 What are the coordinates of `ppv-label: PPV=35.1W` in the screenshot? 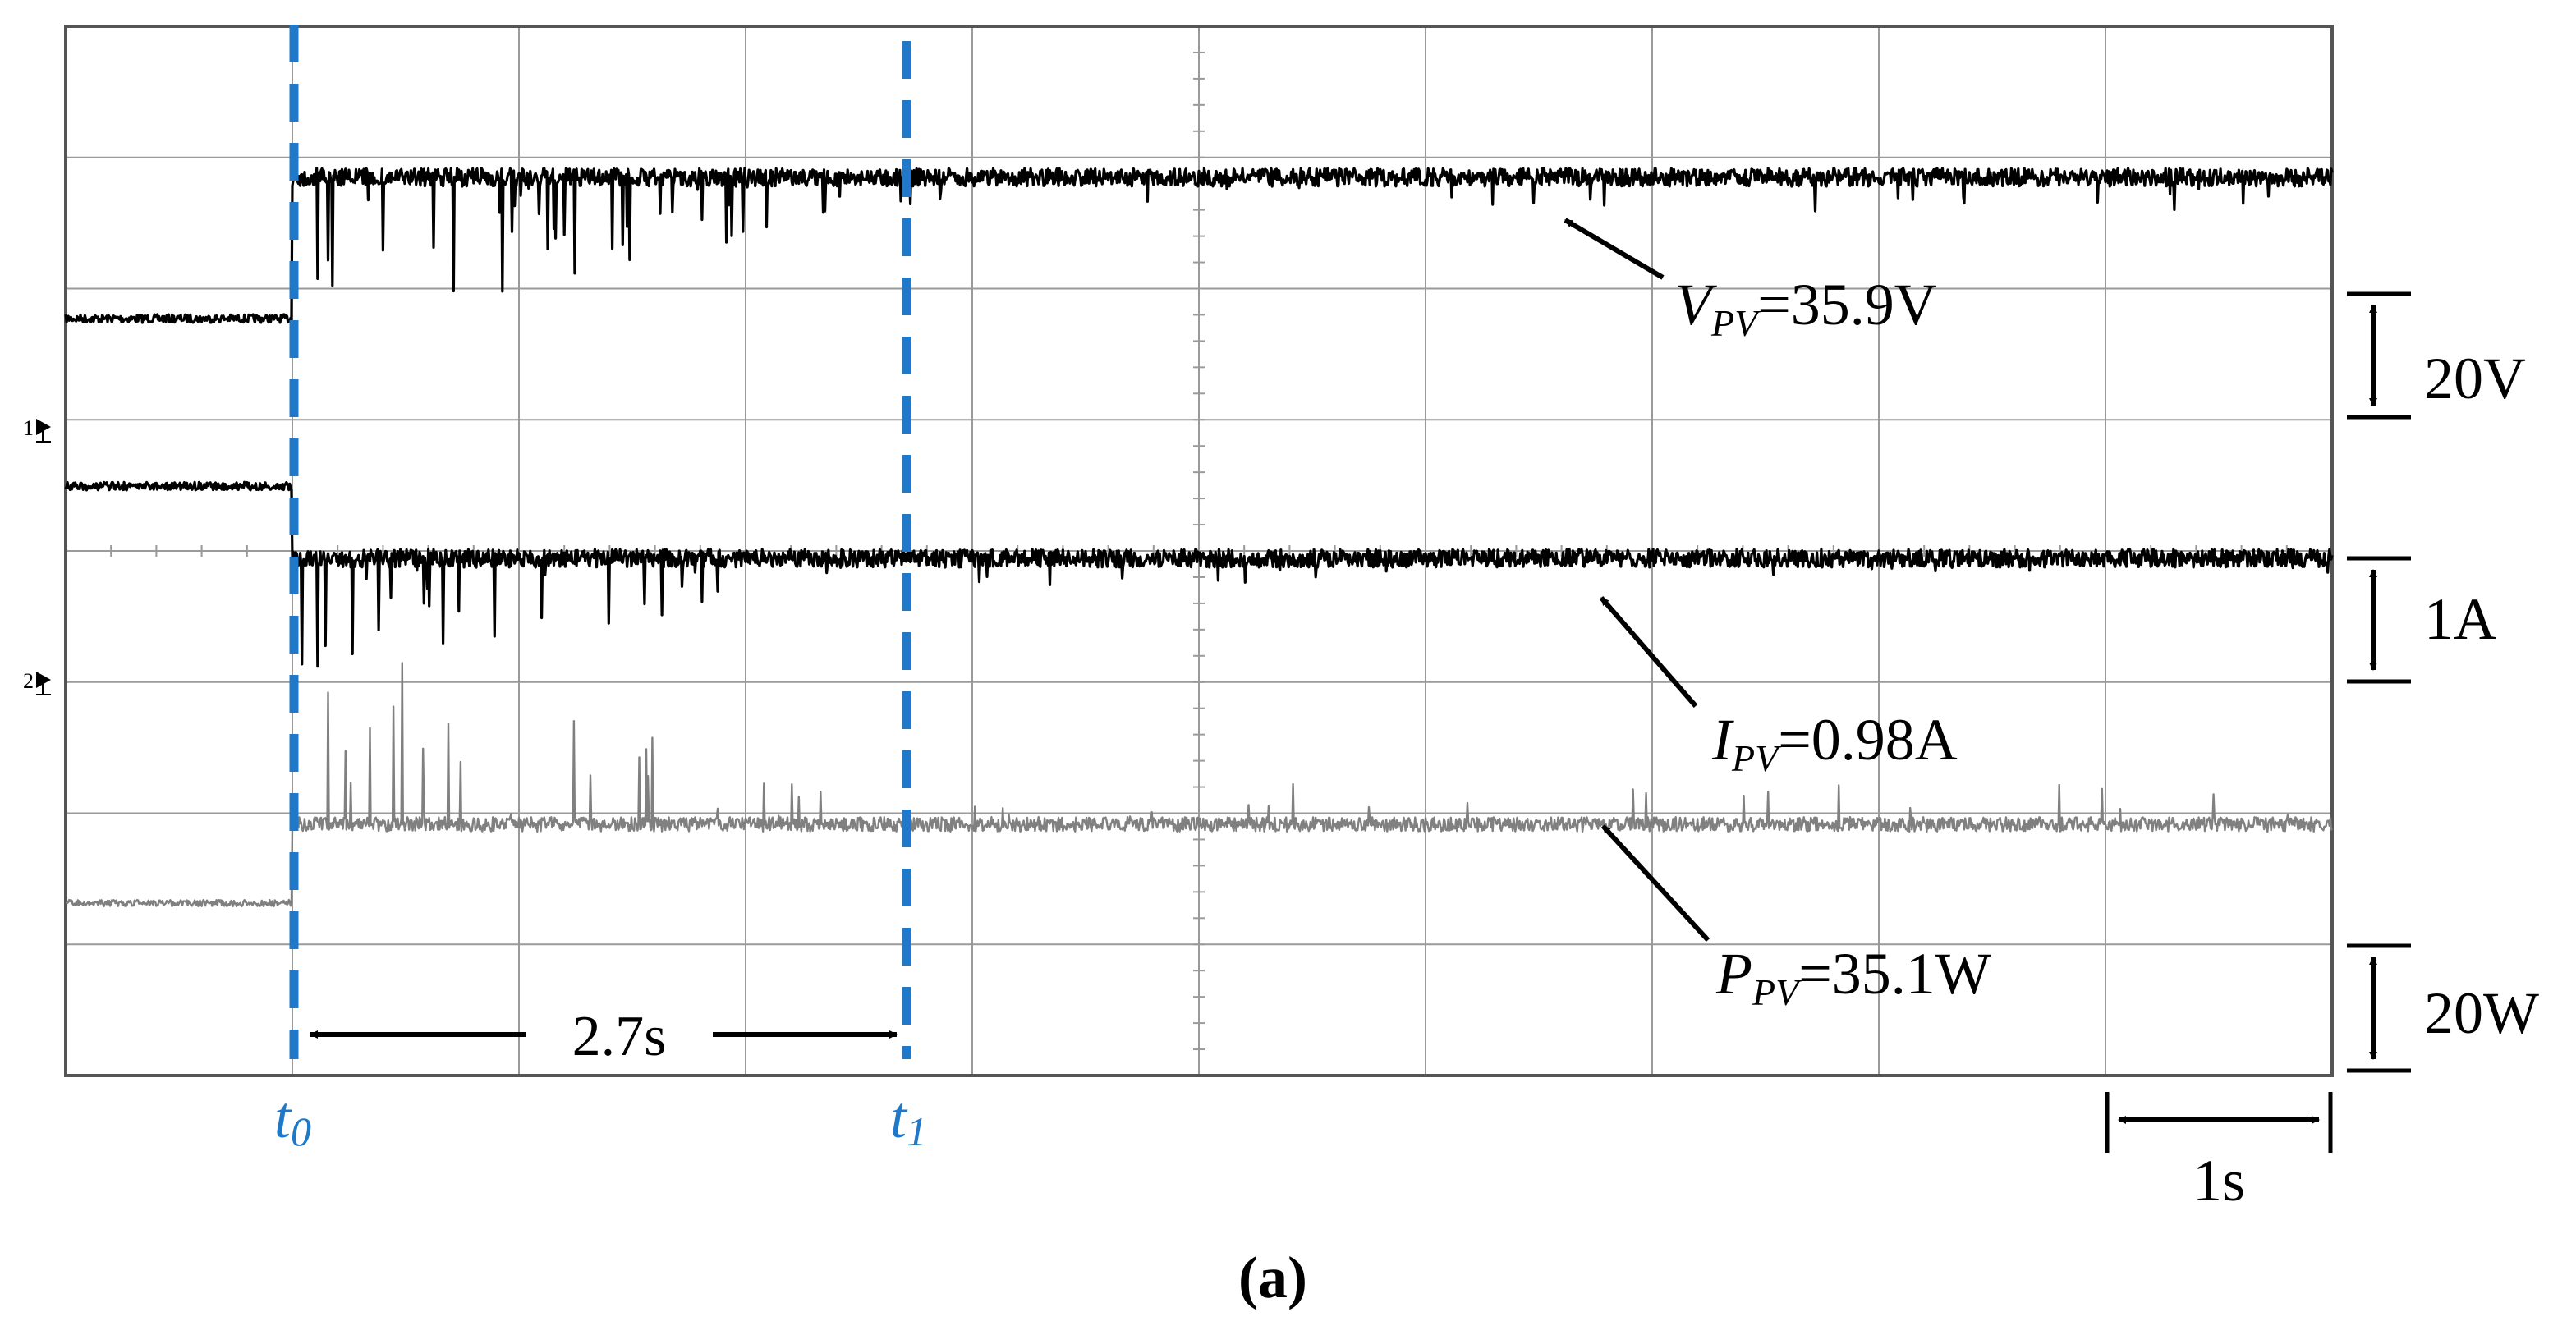 It's located at (1853, 977).